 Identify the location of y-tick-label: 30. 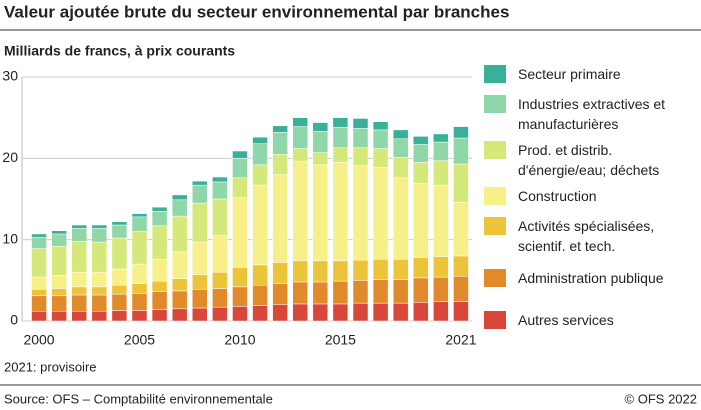
(10, 76).